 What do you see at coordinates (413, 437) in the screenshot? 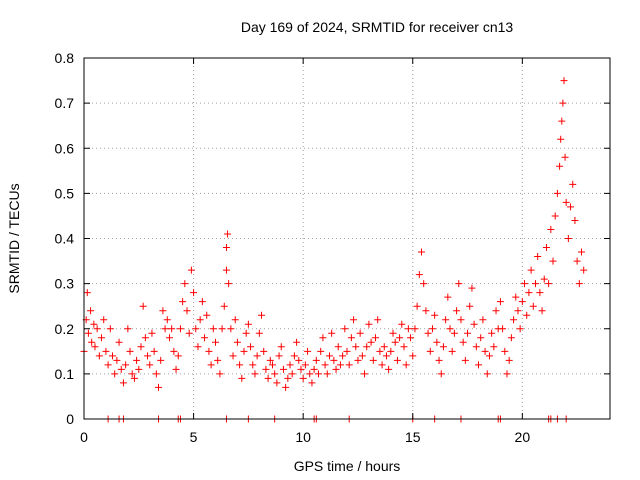
I see `x-tick-label: 15` at bounding box center [413, 437].